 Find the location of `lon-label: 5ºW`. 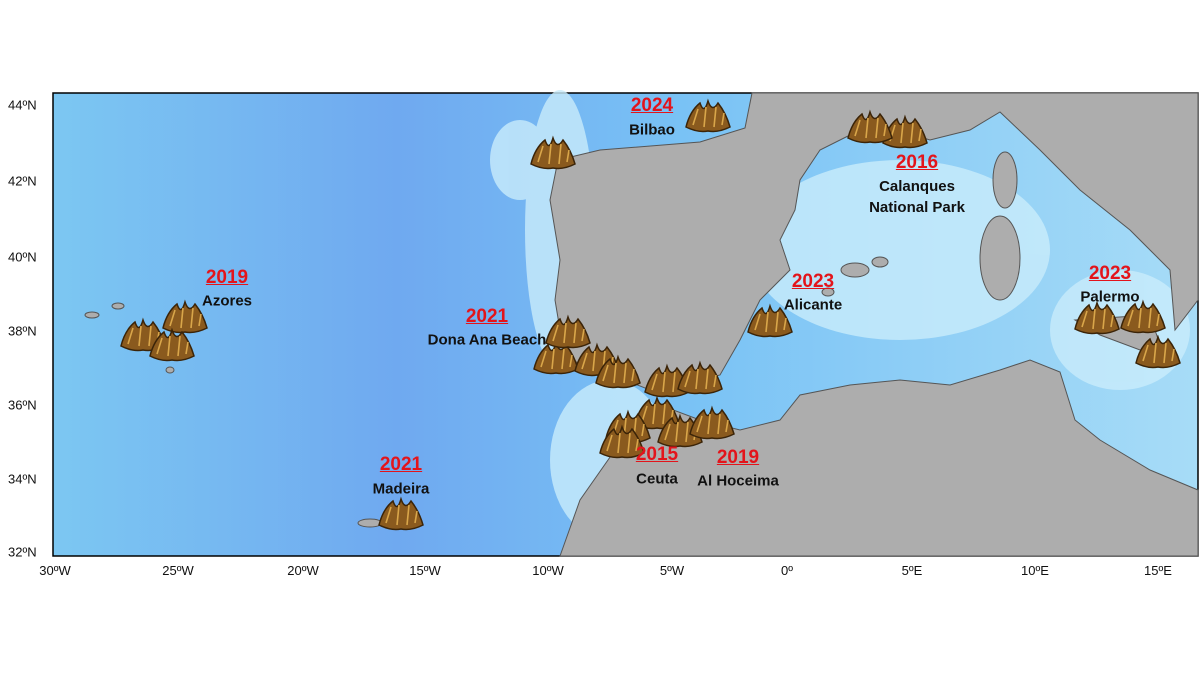

lon-label: 5ºW is located at coordinates (672, 570).